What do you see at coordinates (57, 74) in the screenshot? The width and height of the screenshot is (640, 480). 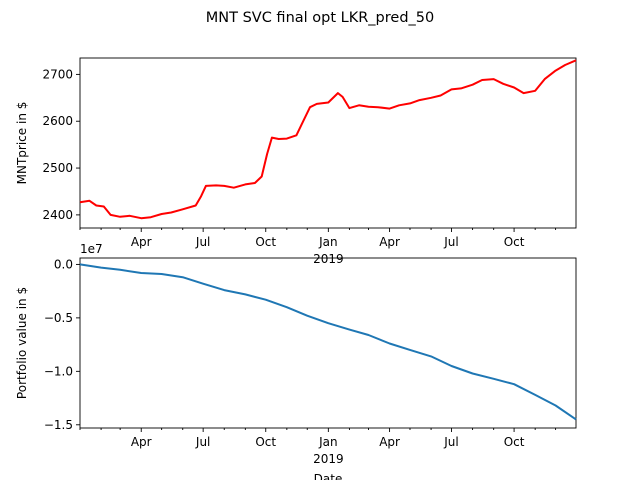 I see `price-ytick-label: 2700` at bounding box center [57, 74].